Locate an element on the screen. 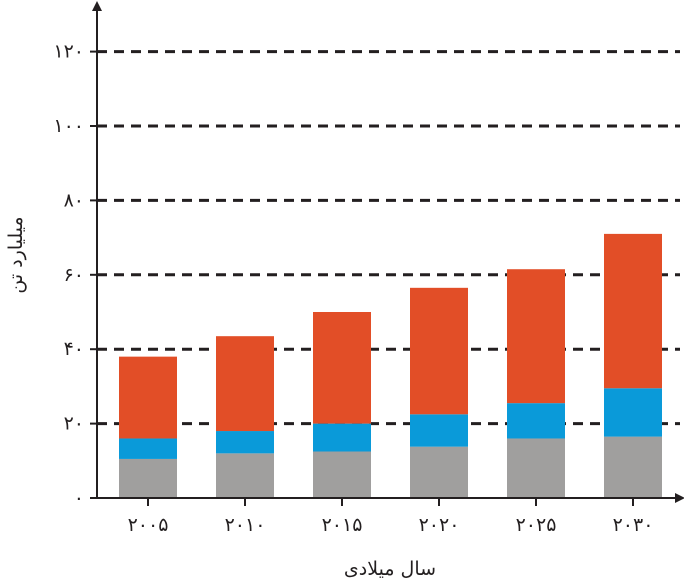 The width and height of the screenshot is (684, 587). y-tick-label: ۶۰ is located at coordinates (74, 275).